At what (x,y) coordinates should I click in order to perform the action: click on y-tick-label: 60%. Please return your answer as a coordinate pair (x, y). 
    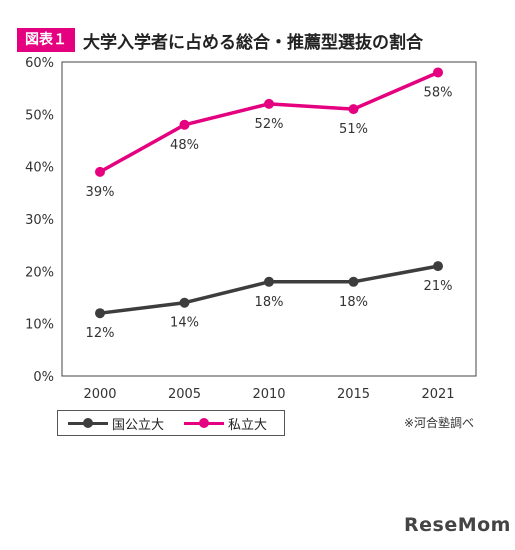
    Looking at the image, I should click on (39, 63).